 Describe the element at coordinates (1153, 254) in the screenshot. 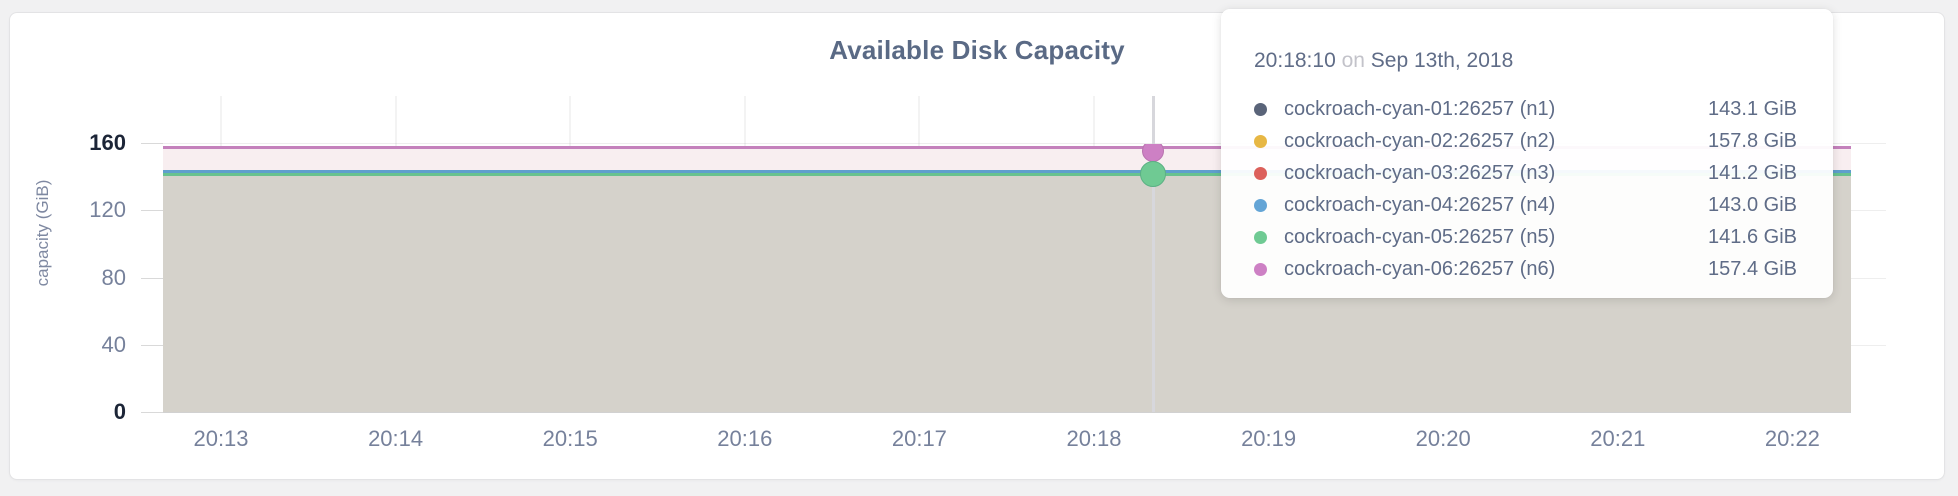

I see `hover-guideline` at that location.